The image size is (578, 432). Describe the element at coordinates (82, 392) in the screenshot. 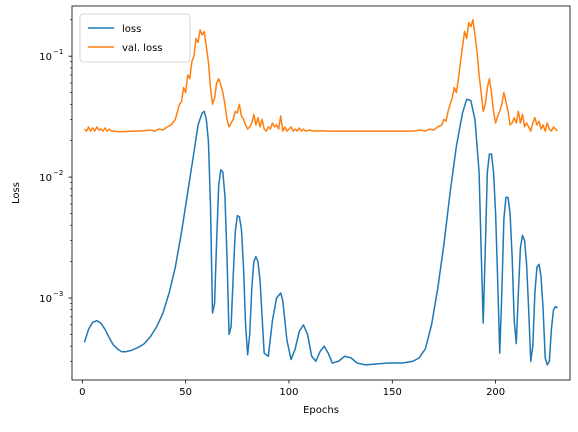

I see `x-tick-label: 0` at that location.